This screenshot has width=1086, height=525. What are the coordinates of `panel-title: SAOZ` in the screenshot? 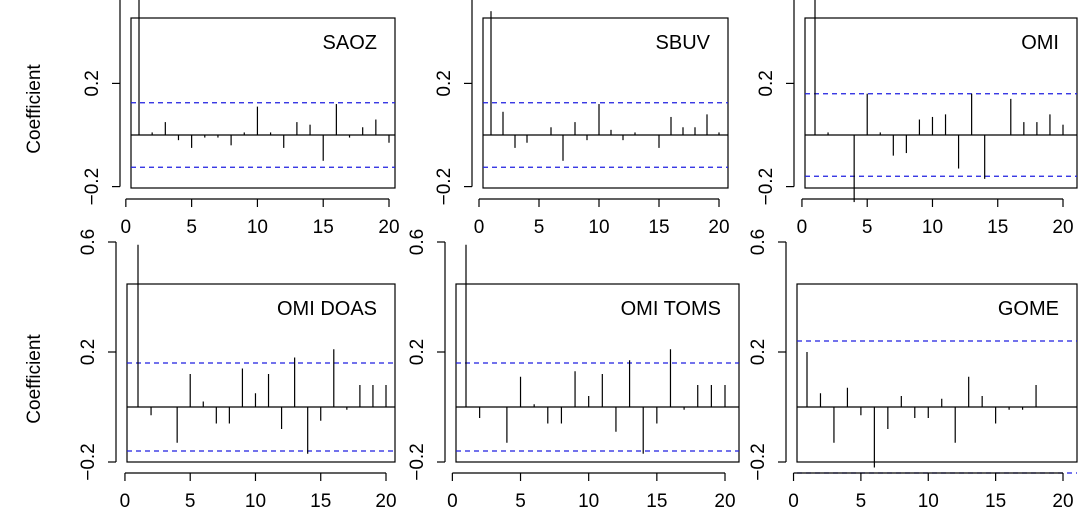 It's located at (350, 43).